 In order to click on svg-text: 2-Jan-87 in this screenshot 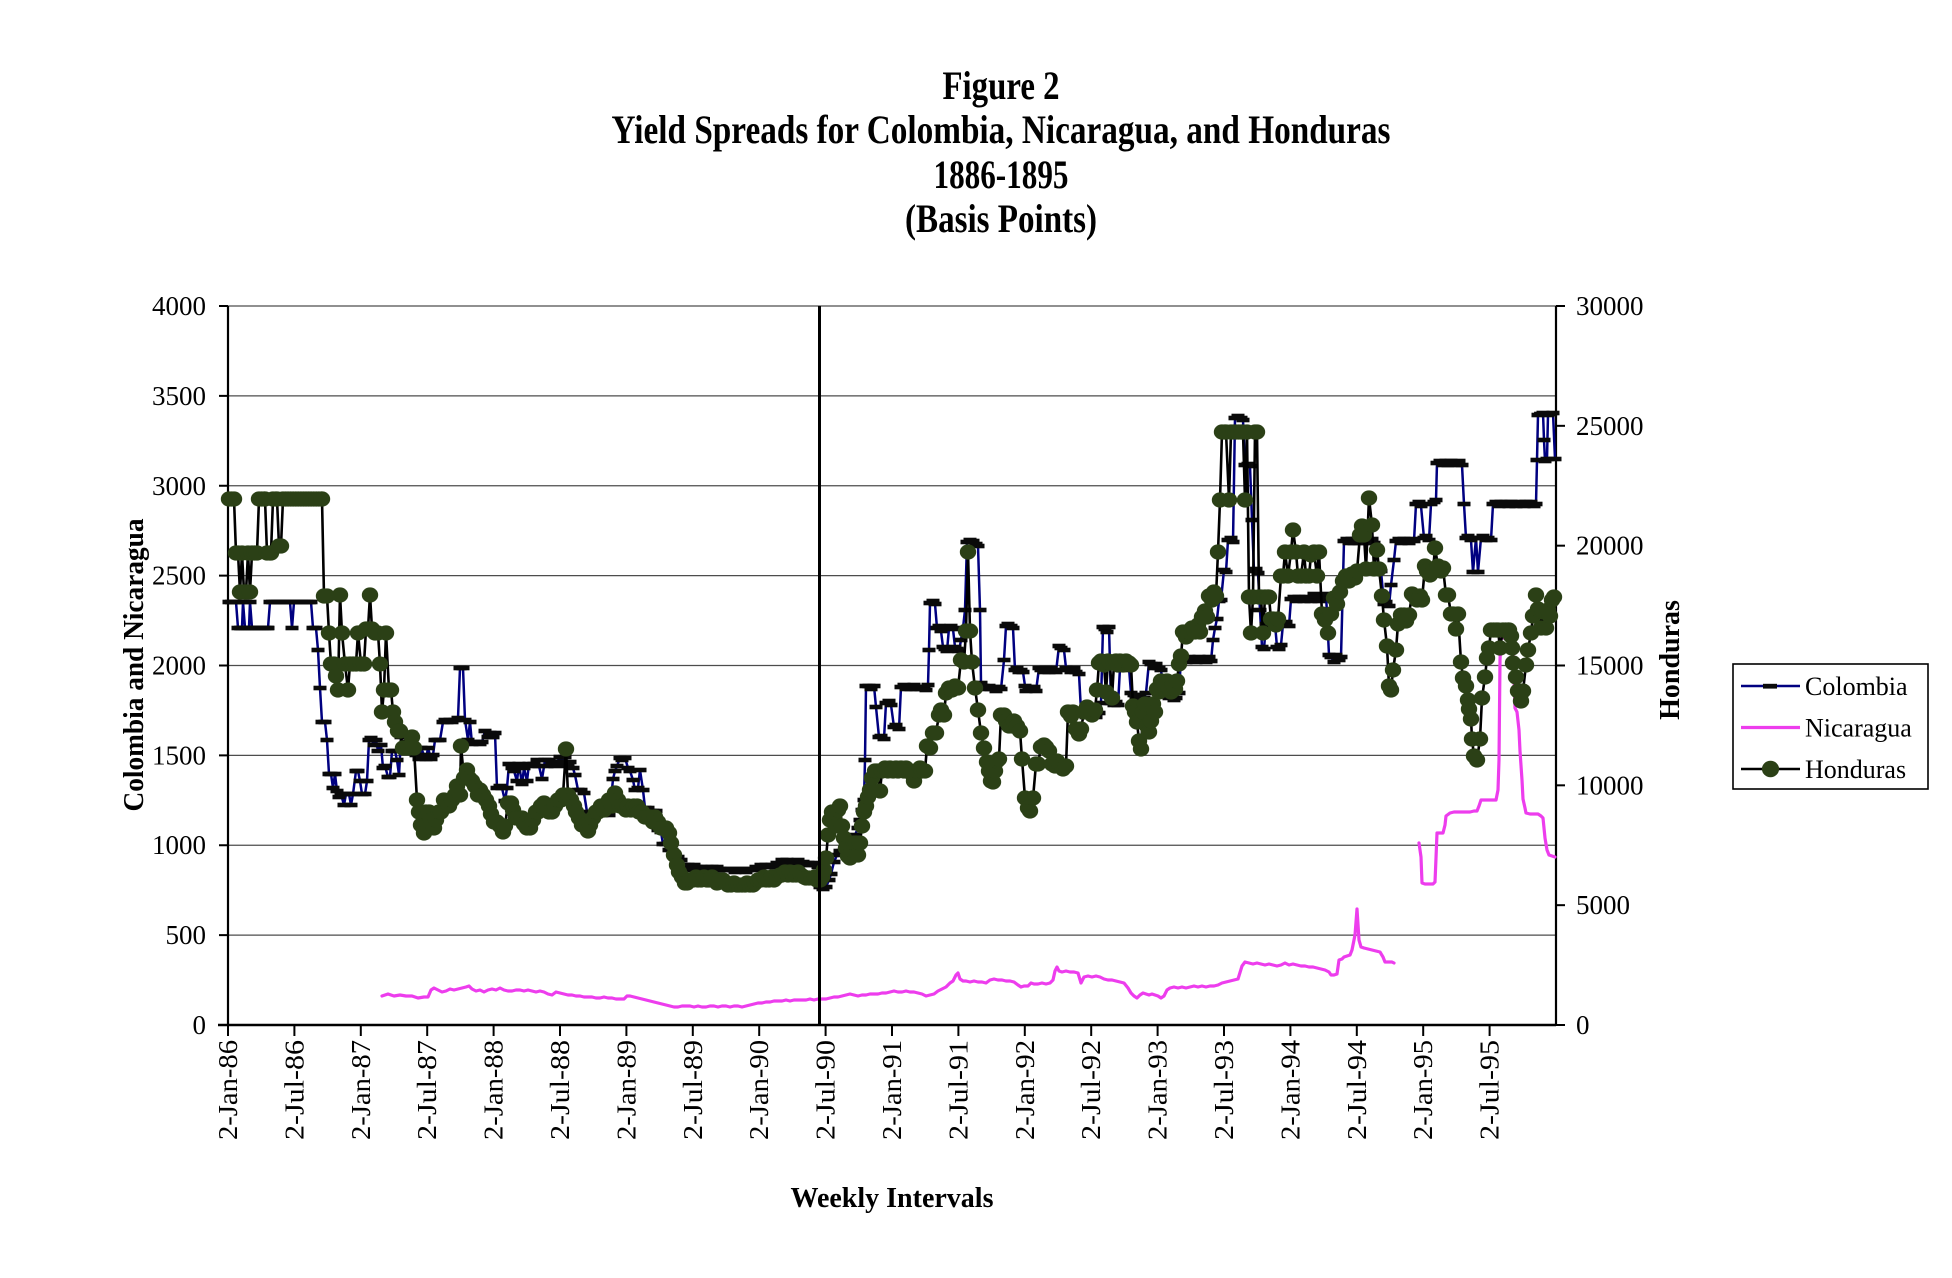, I will do `click(361, 1090)`.